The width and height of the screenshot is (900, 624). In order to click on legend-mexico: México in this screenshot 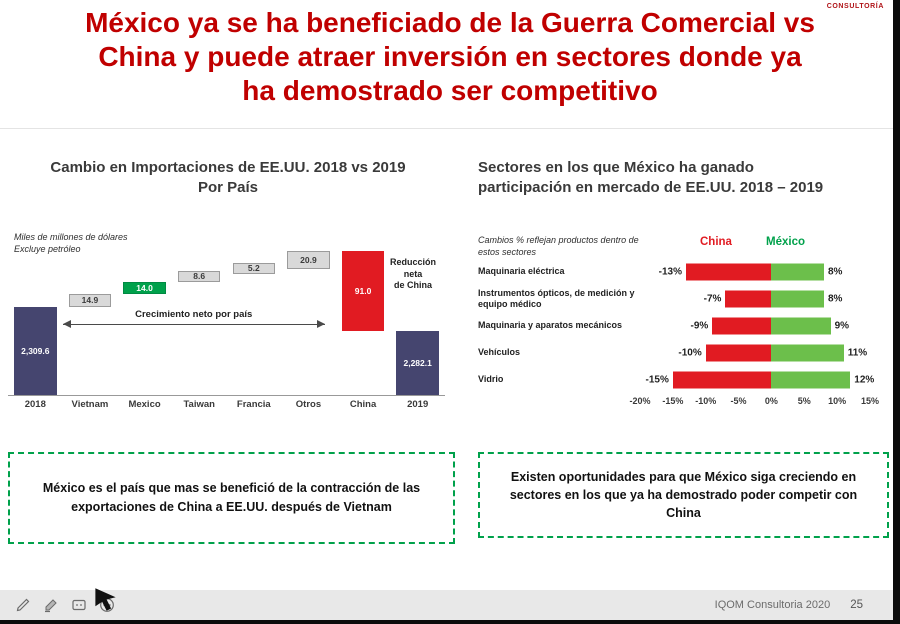, I will do `click(785, 242)`.